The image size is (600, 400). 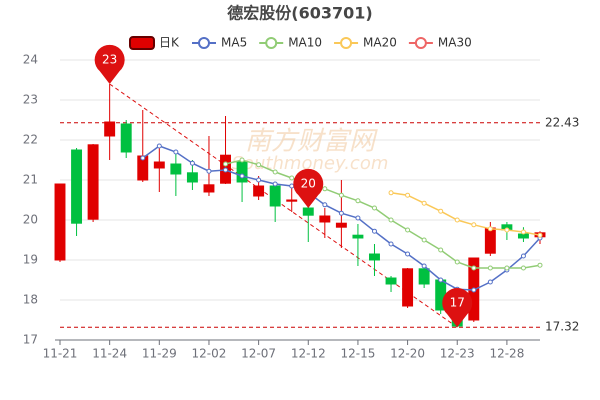 I want to click on marker-label: 17, so click(x=457, y=303).